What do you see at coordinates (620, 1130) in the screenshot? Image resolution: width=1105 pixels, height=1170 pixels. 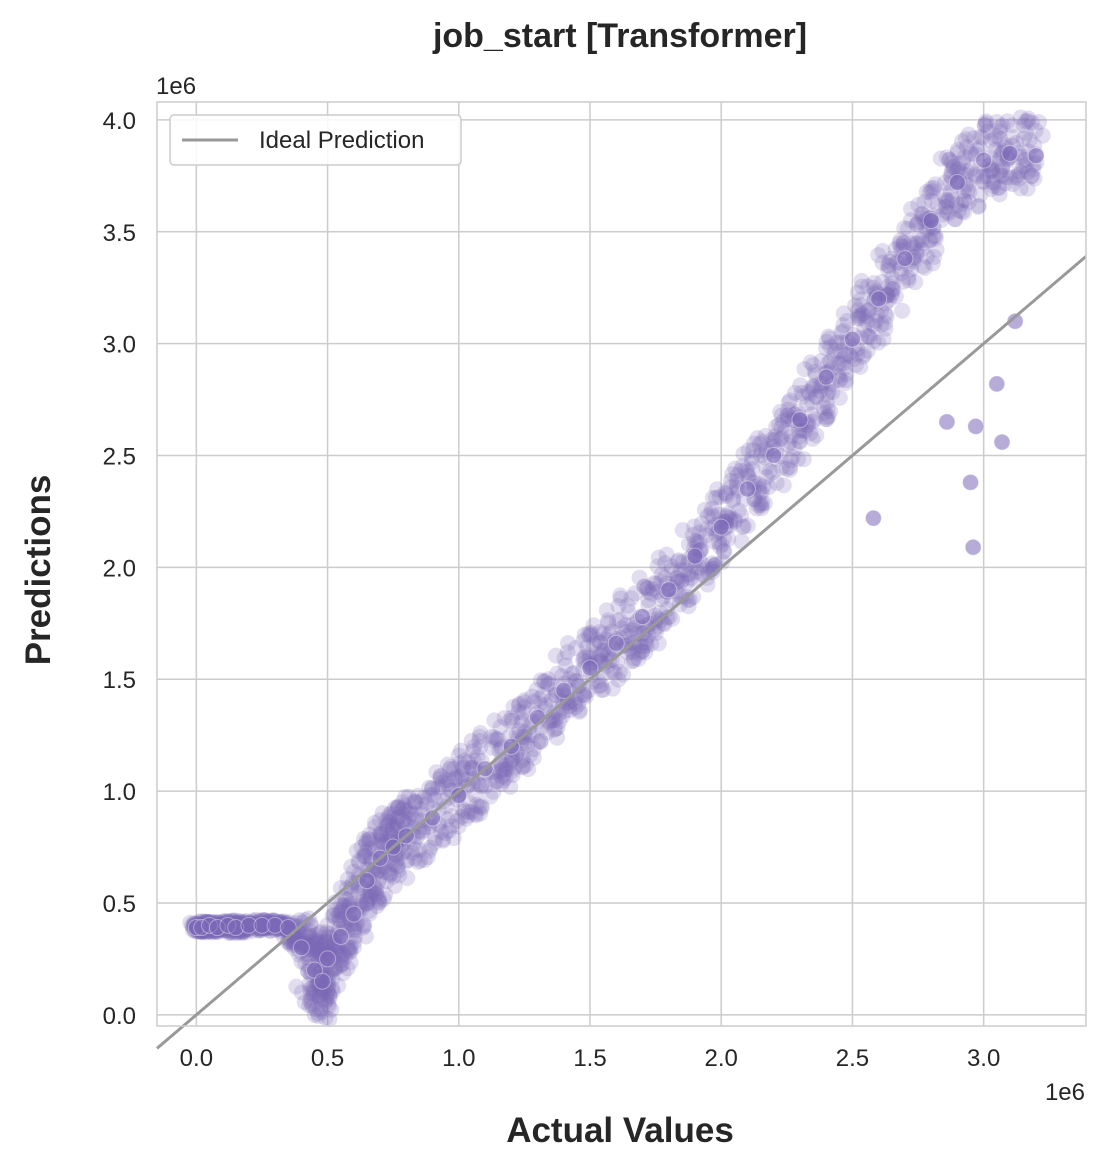 I see `x-axis-label: Actual Values` at bounding box center [620, 1130].